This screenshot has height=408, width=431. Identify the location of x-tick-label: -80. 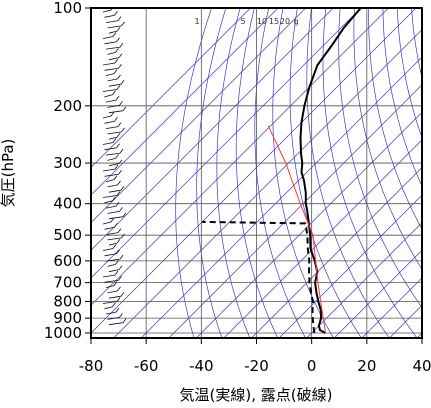
(91, 366).